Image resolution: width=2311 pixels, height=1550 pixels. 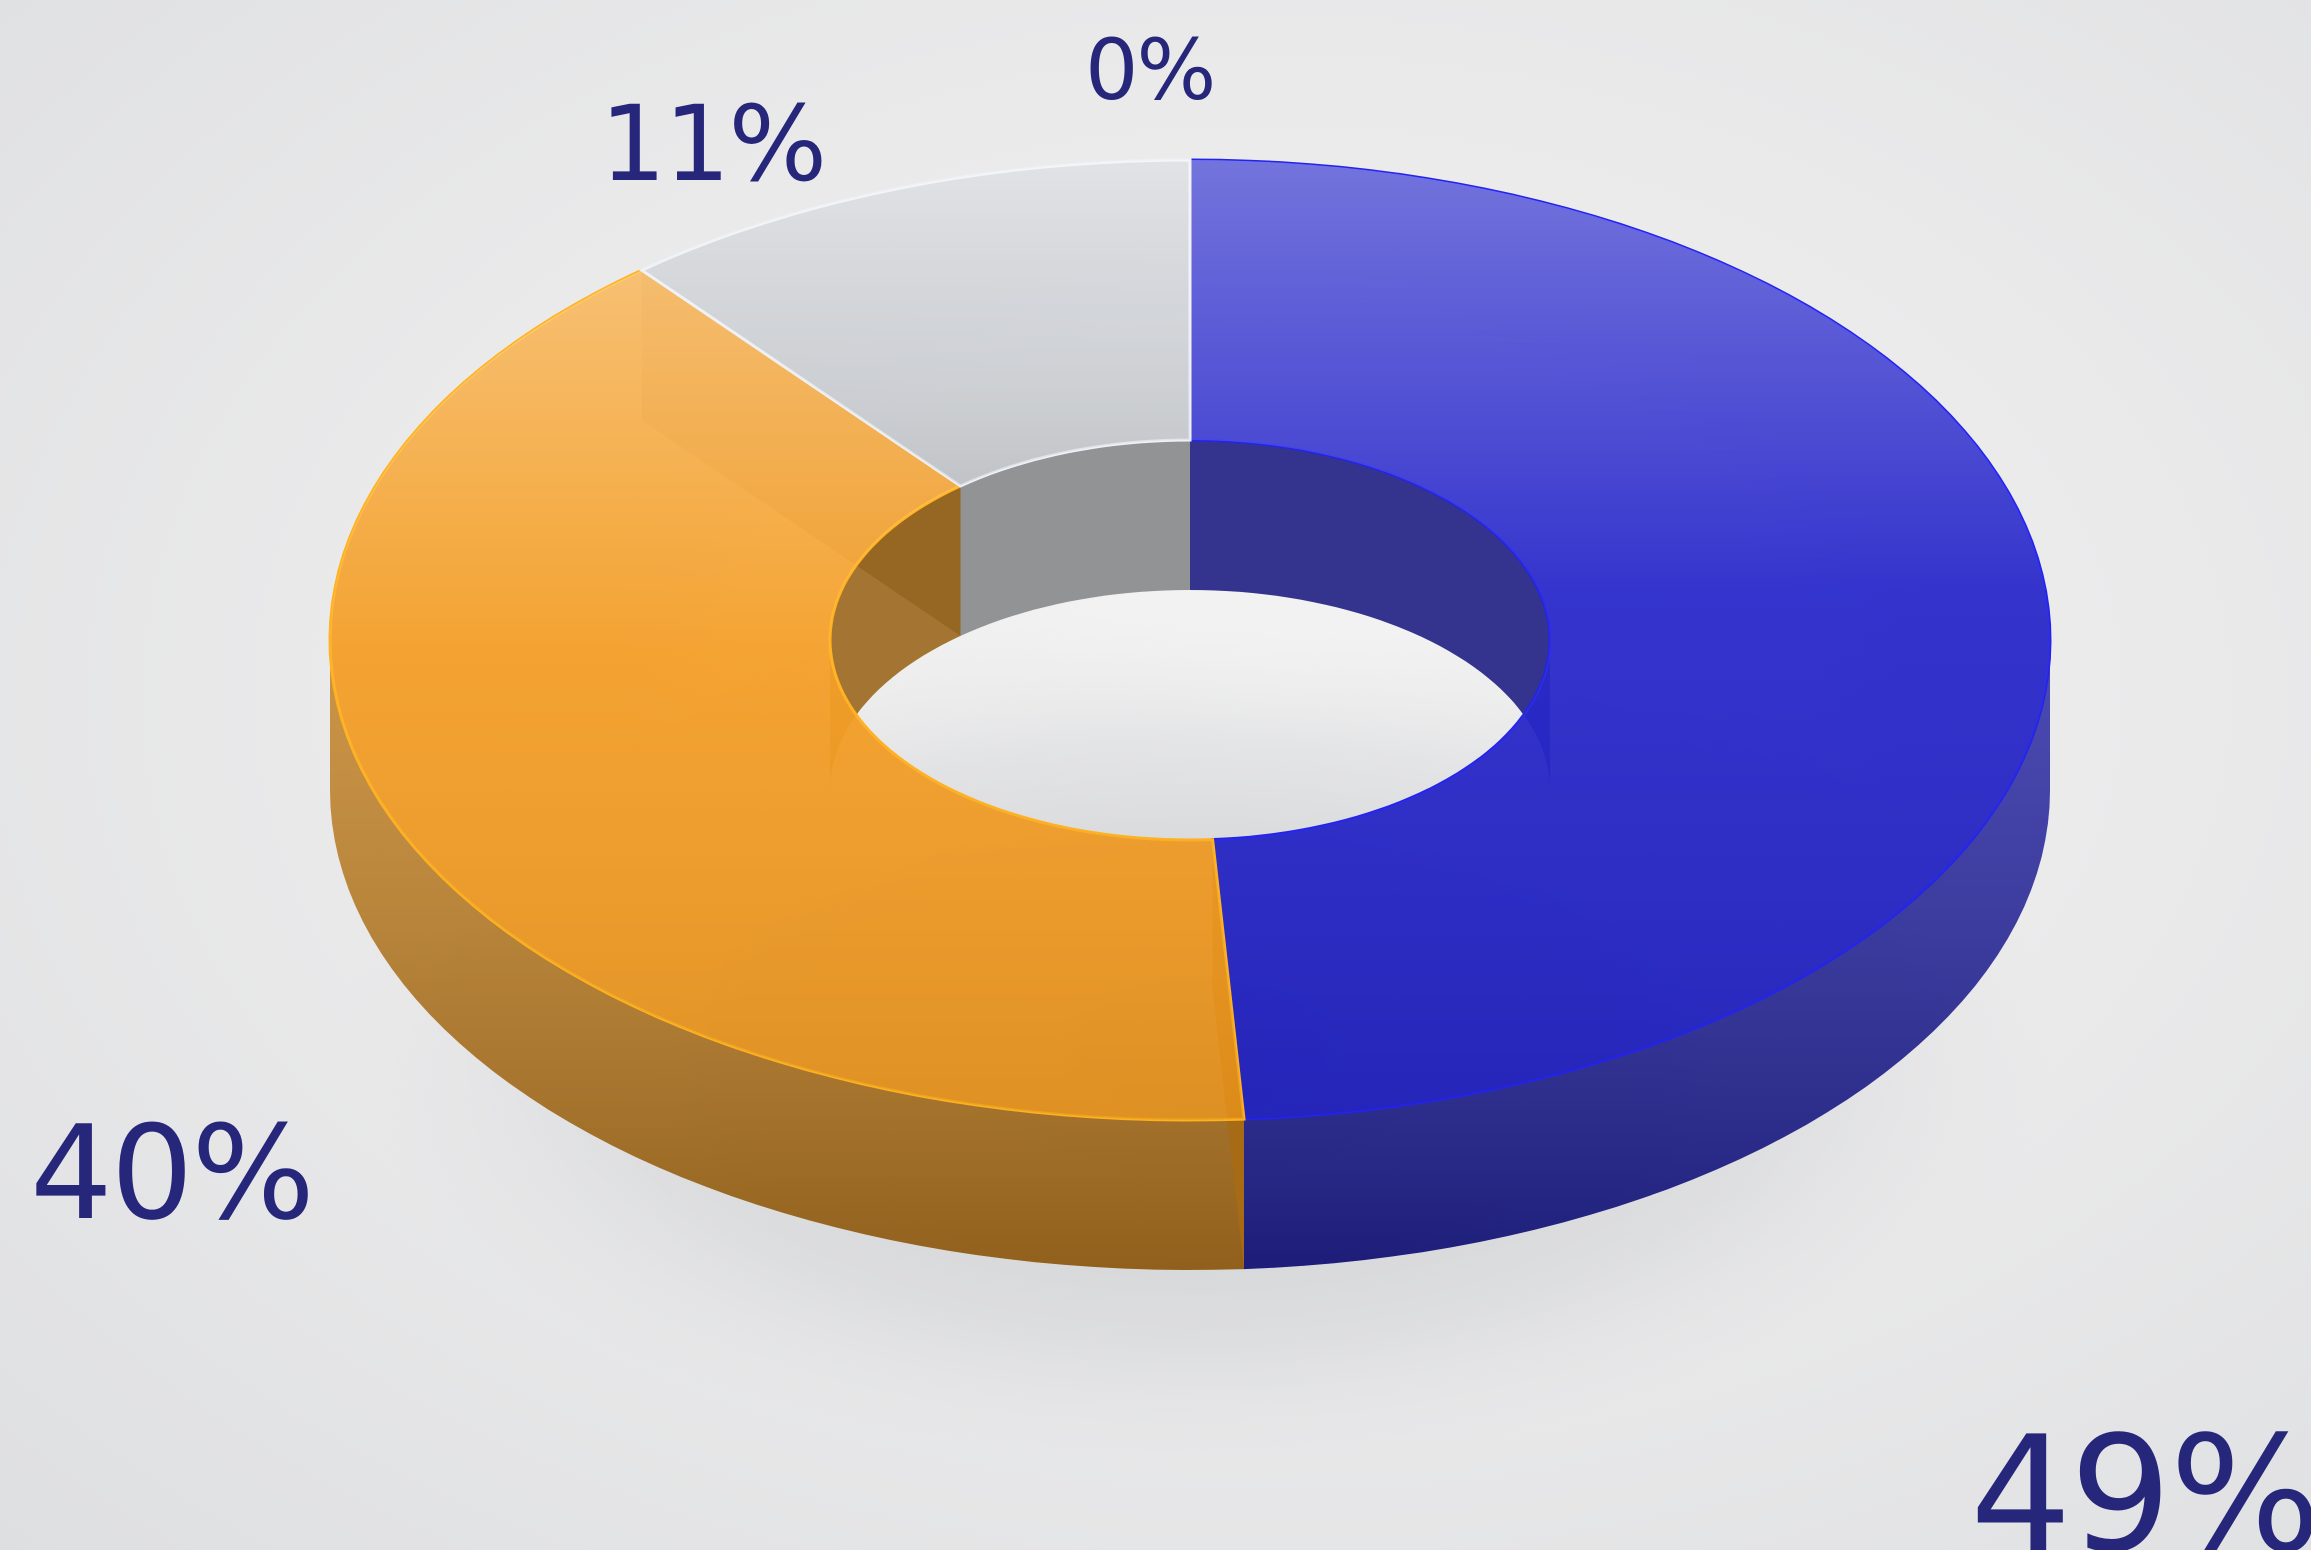 I want to click on slice-label-eleven: 11%, so click(x=713, y=144).